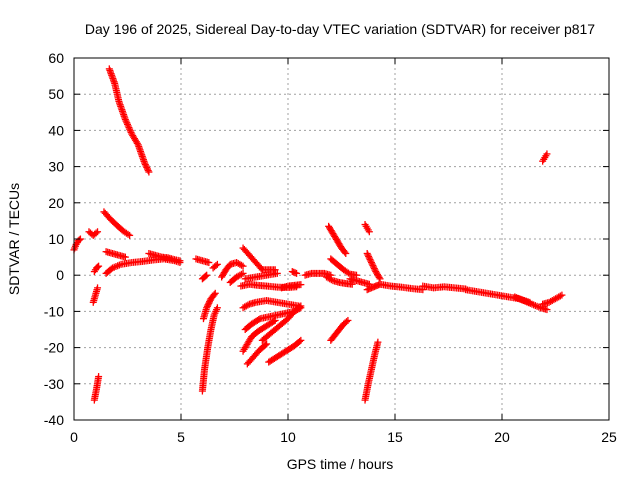 The width and height of the screenshot is (640, 480). What do you see at coordinates (60, 275) in the screenshot?
I see `y-tick-label: 0` at bounding box center [60, 275].